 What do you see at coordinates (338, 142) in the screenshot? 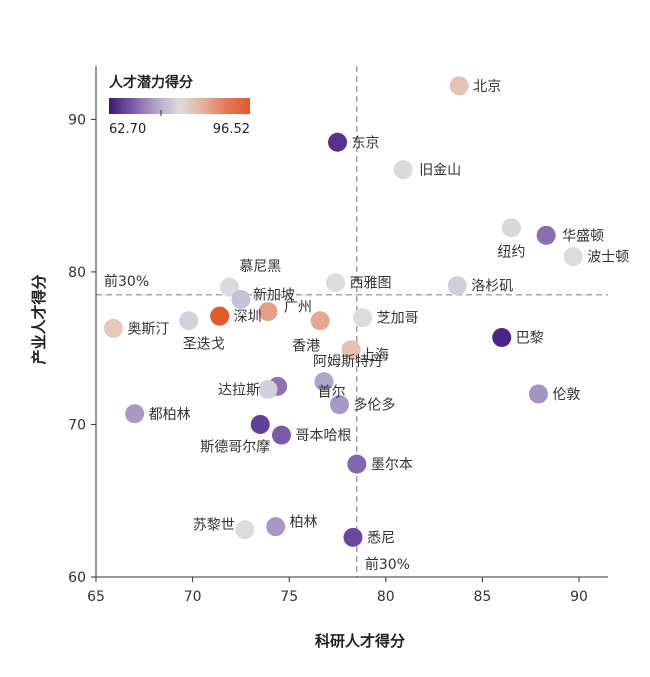
I see `point-东京` at bounding box center [338, 142].